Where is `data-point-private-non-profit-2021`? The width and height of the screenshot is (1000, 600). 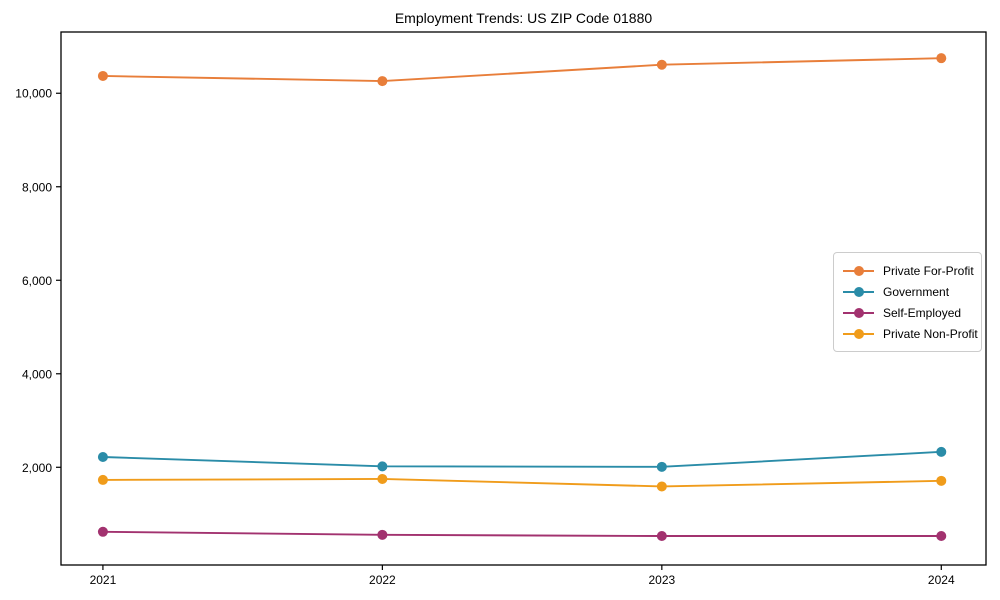 data-point-private-non-profit-2021 is located at coordinates (102, 479).